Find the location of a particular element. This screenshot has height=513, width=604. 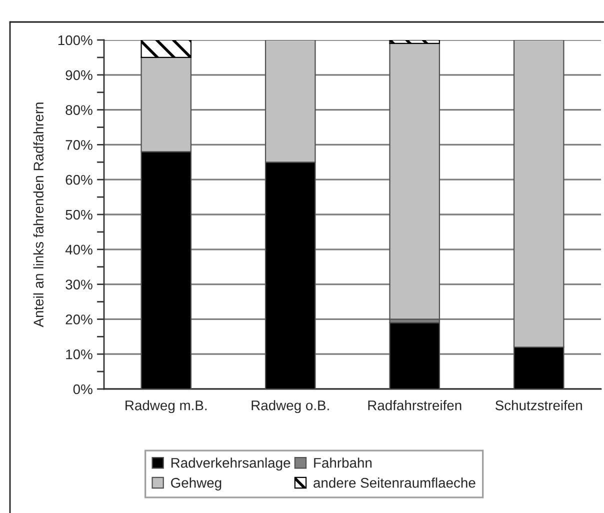

legend-label: Radverkehrsanlage is located at coordinates (230, 464).